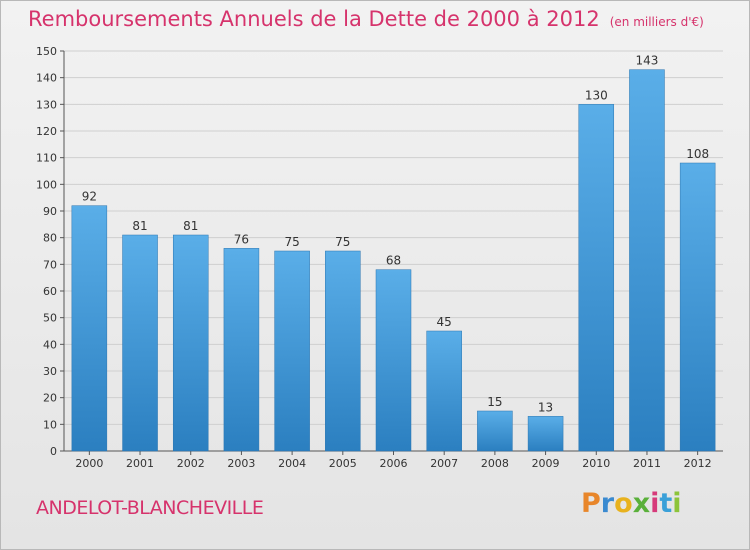 The image size is (750, 550). What do you see at coordinates (46, 158) in the screenshot?
I see `y-tick-label: 110` at bounding box center [46, 158].